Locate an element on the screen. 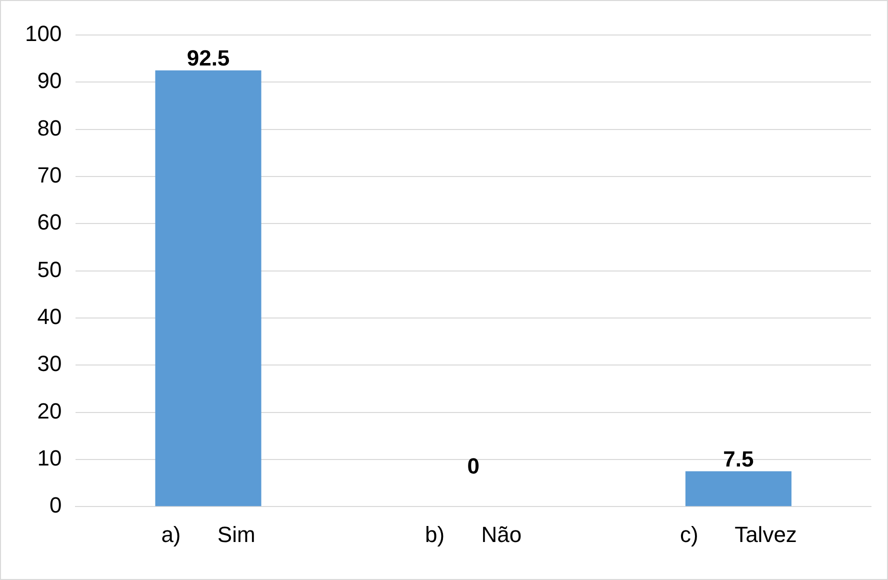  x-tick-label: a) Sim is located at coordinates (208, 534).